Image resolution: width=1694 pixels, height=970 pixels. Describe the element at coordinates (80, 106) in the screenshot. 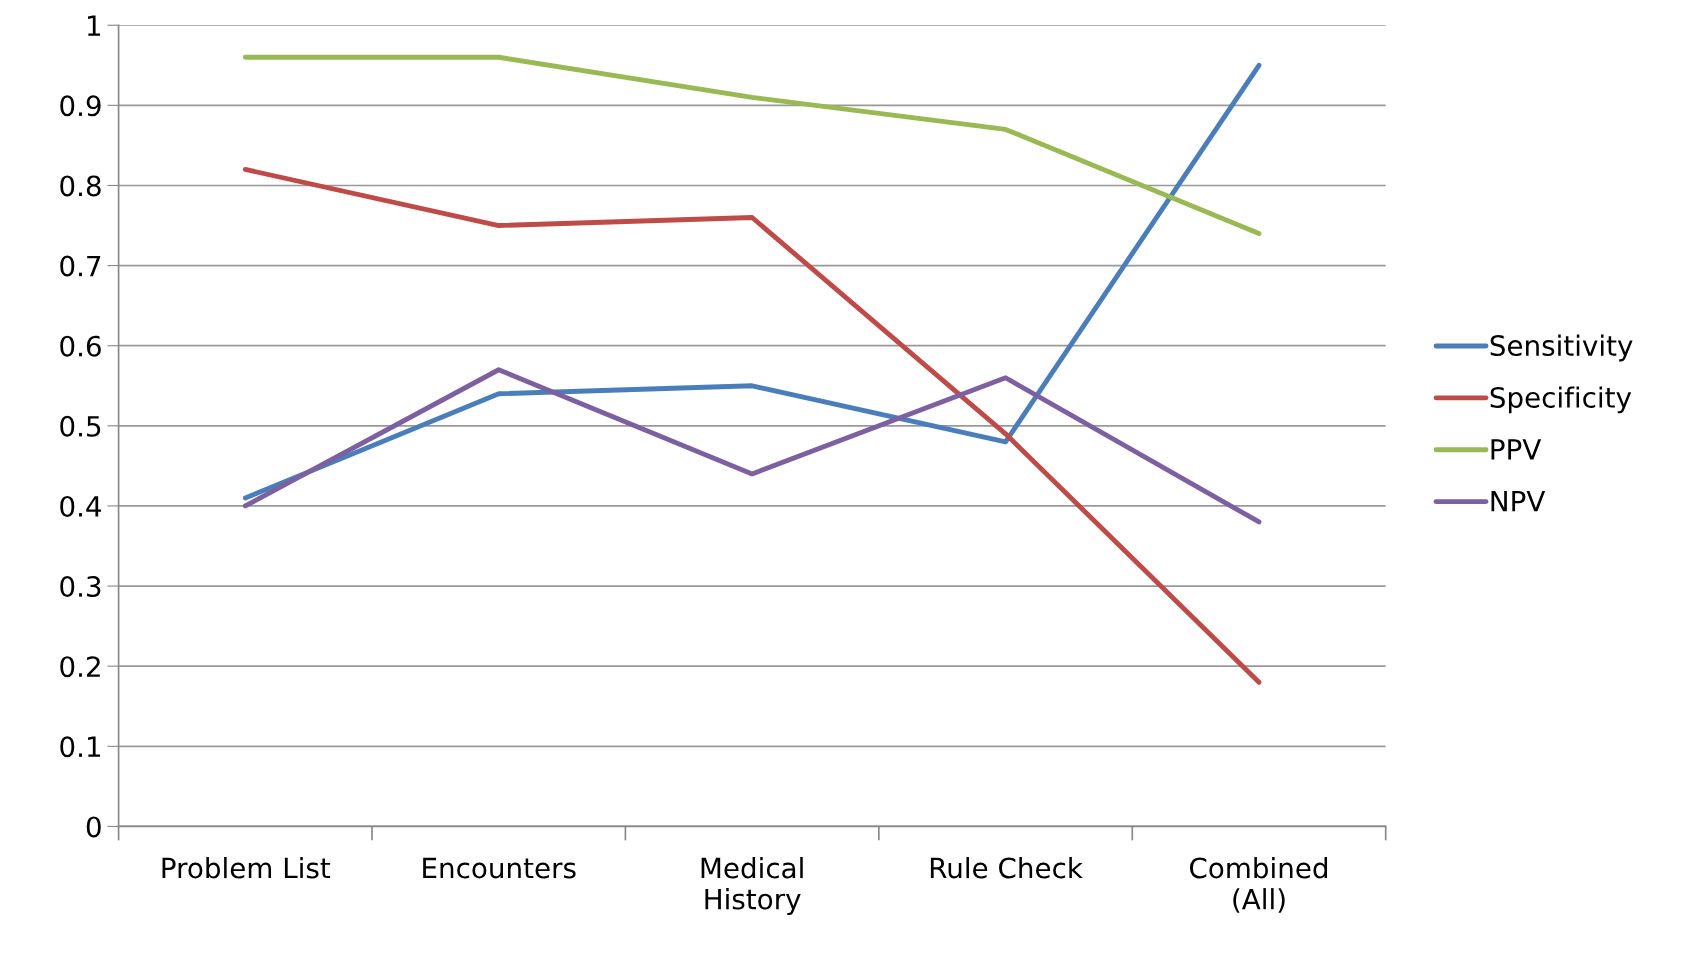

I see `y-tick-label: 0.9` at that location.